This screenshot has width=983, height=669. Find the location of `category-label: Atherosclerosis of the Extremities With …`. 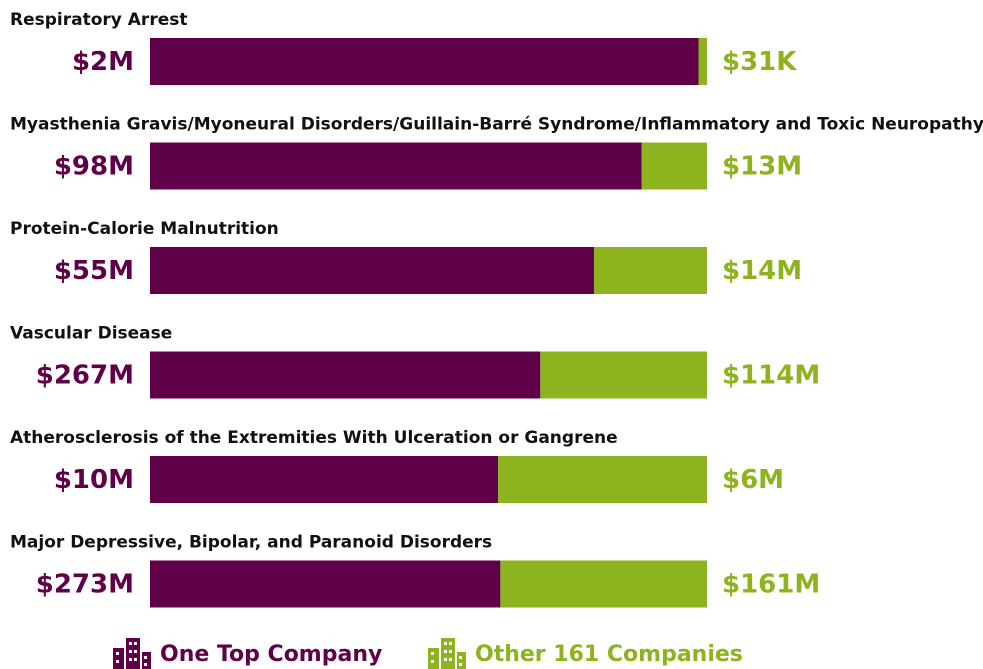

category-label: Atherosclerosis of the Extremities With … is located at coordinates (314, 438).